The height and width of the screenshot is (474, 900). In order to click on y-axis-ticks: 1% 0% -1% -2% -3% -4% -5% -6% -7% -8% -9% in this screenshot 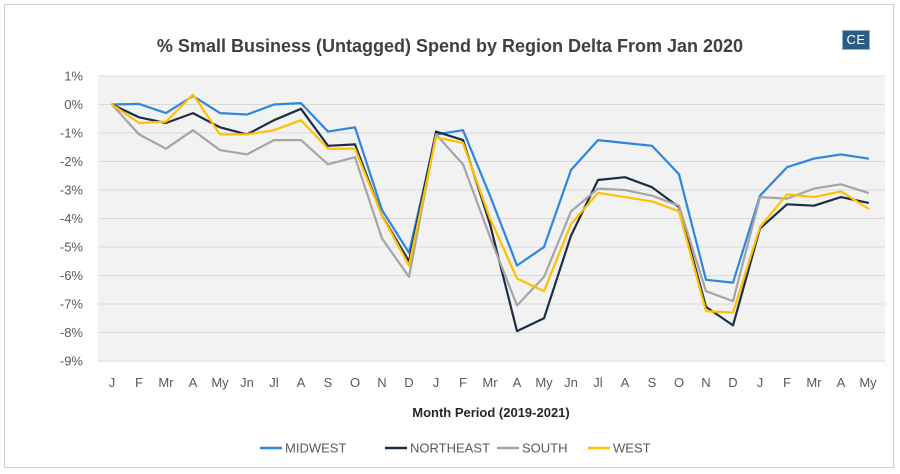, I will do `click(72, 219)`.